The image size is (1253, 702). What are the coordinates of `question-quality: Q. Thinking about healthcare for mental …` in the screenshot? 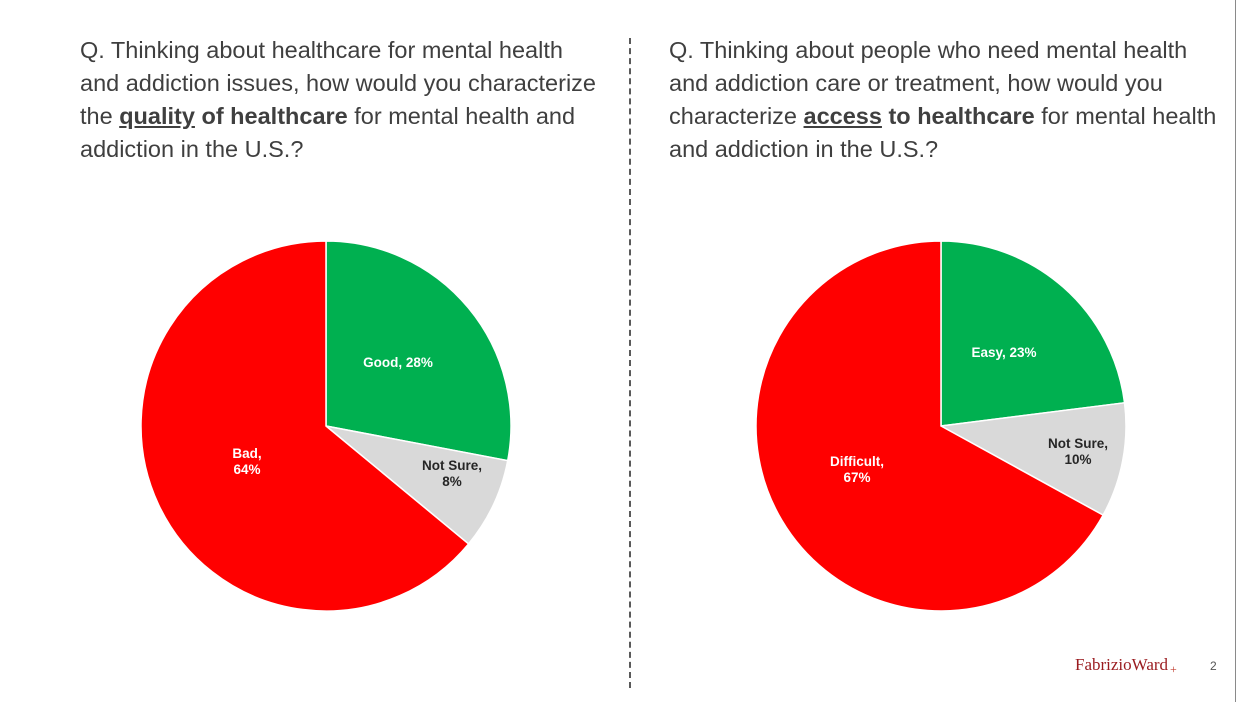 It's located at (340, 100).